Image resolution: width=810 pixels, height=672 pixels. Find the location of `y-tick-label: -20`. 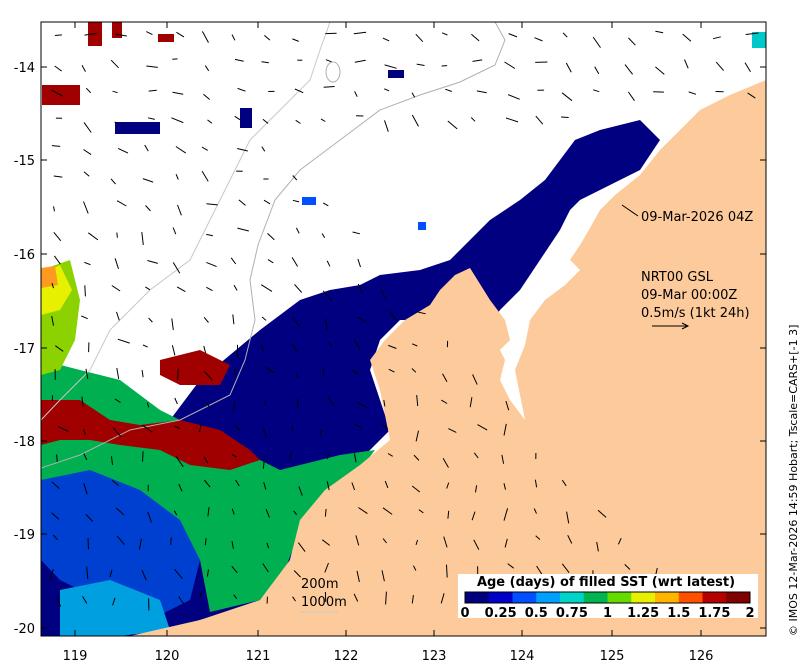

y-tick-label: -20 is located at coordinates (24, 629).